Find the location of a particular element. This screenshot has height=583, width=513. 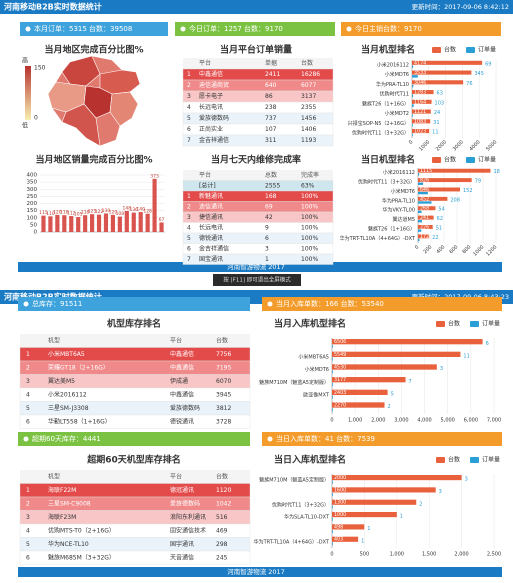

table-row is located at coordinates (258, 140).